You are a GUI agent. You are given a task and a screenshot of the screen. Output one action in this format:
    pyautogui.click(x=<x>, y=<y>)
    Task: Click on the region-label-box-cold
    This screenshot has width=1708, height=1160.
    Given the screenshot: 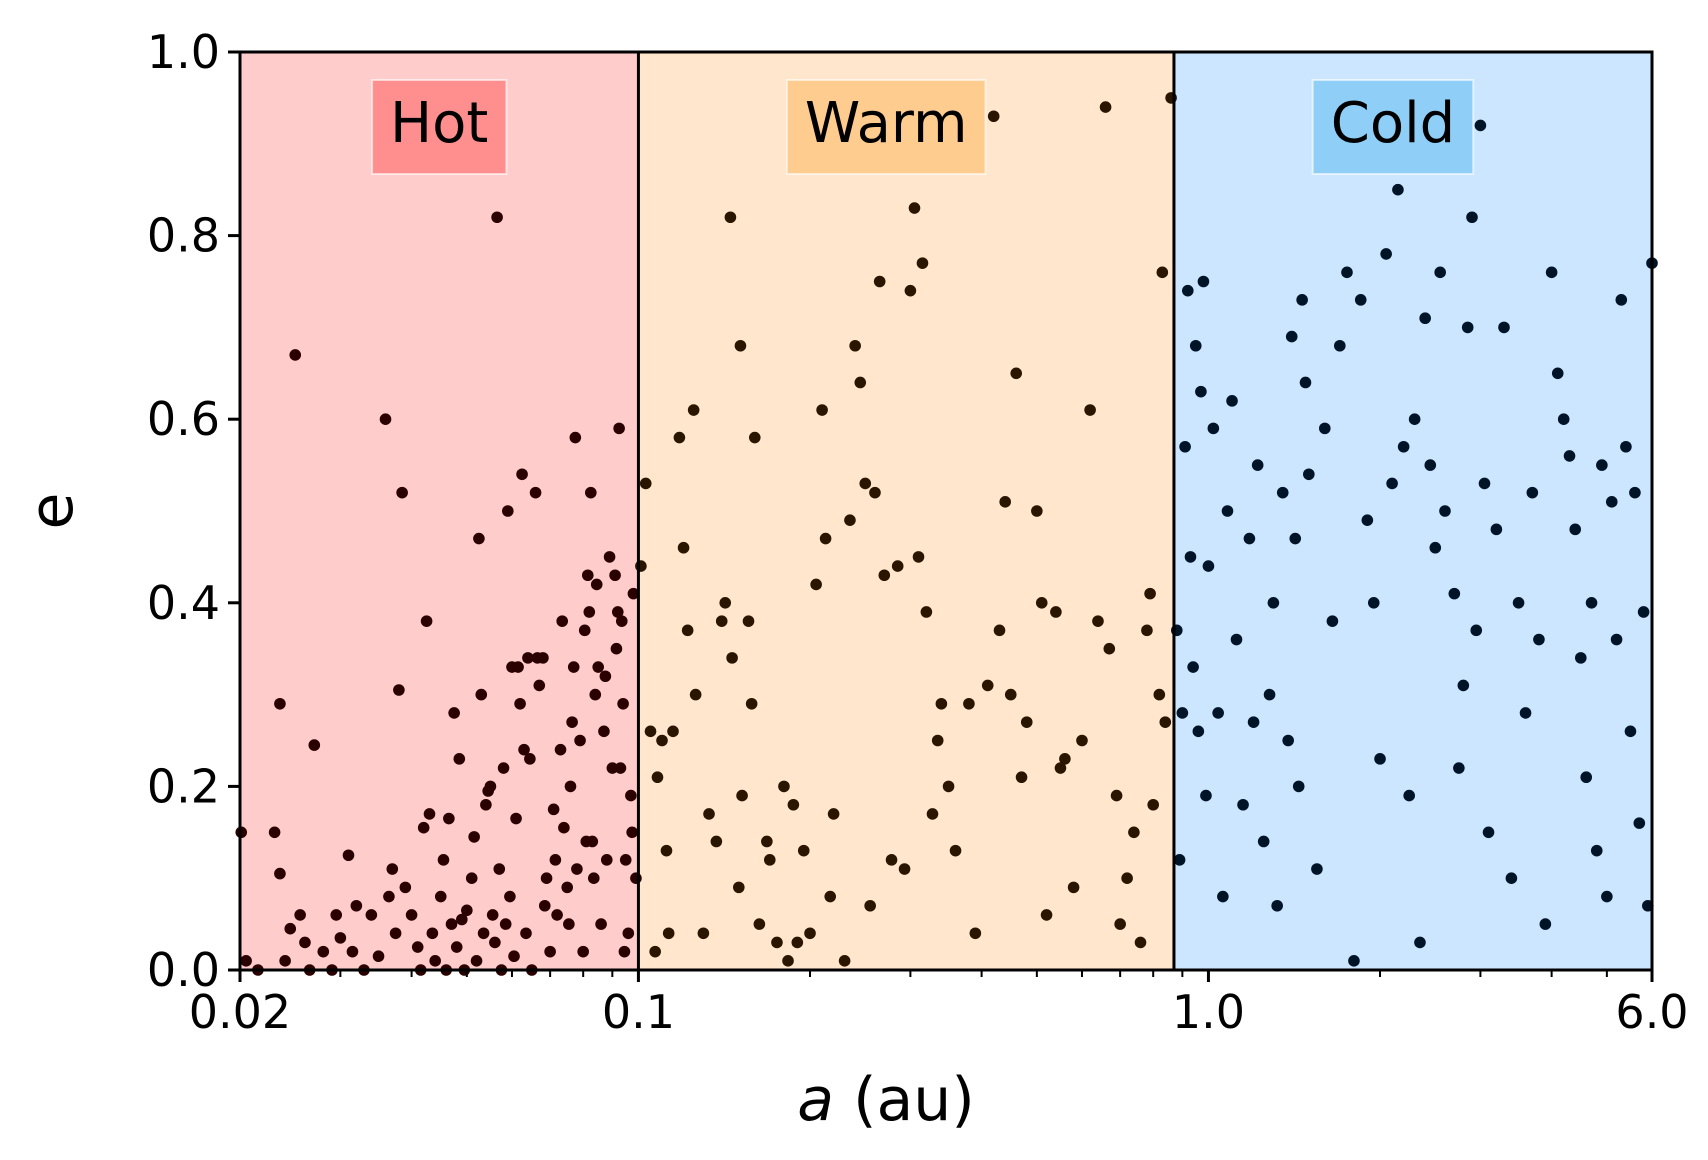 What is the action you would take?
    pyautogui.click(x=1393, y=127)
    